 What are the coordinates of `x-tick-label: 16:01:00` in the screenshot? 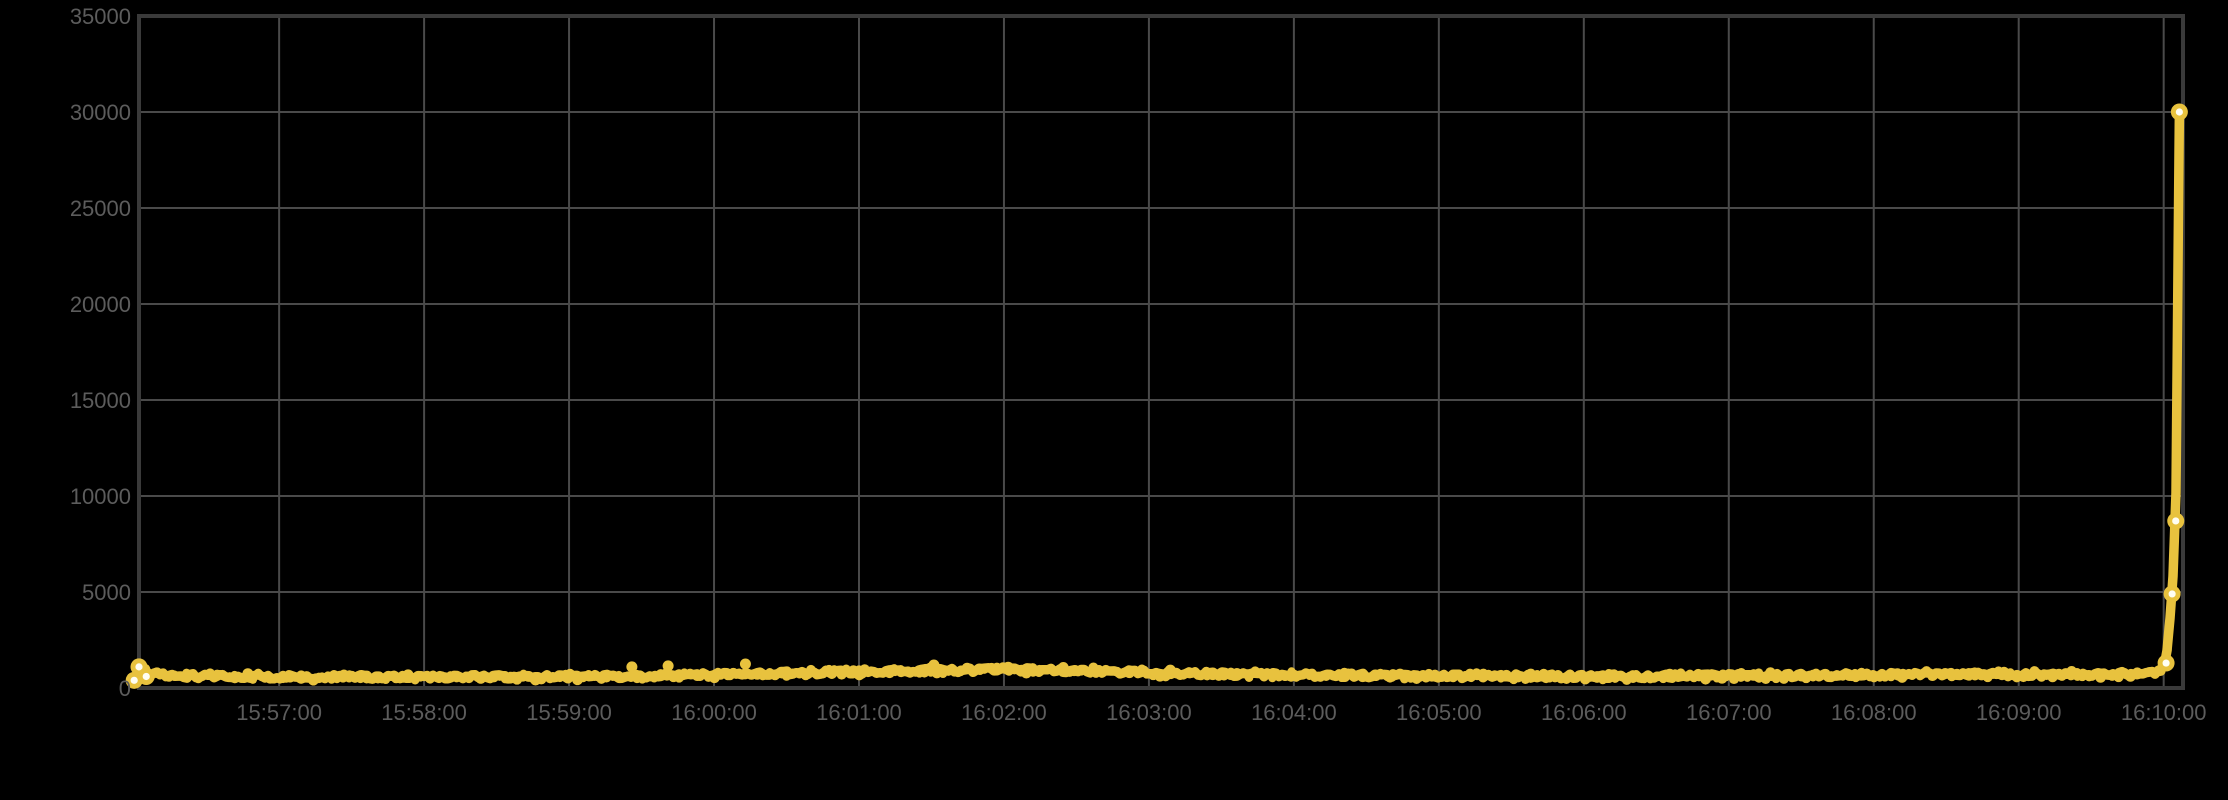 It's located at (859, 712).